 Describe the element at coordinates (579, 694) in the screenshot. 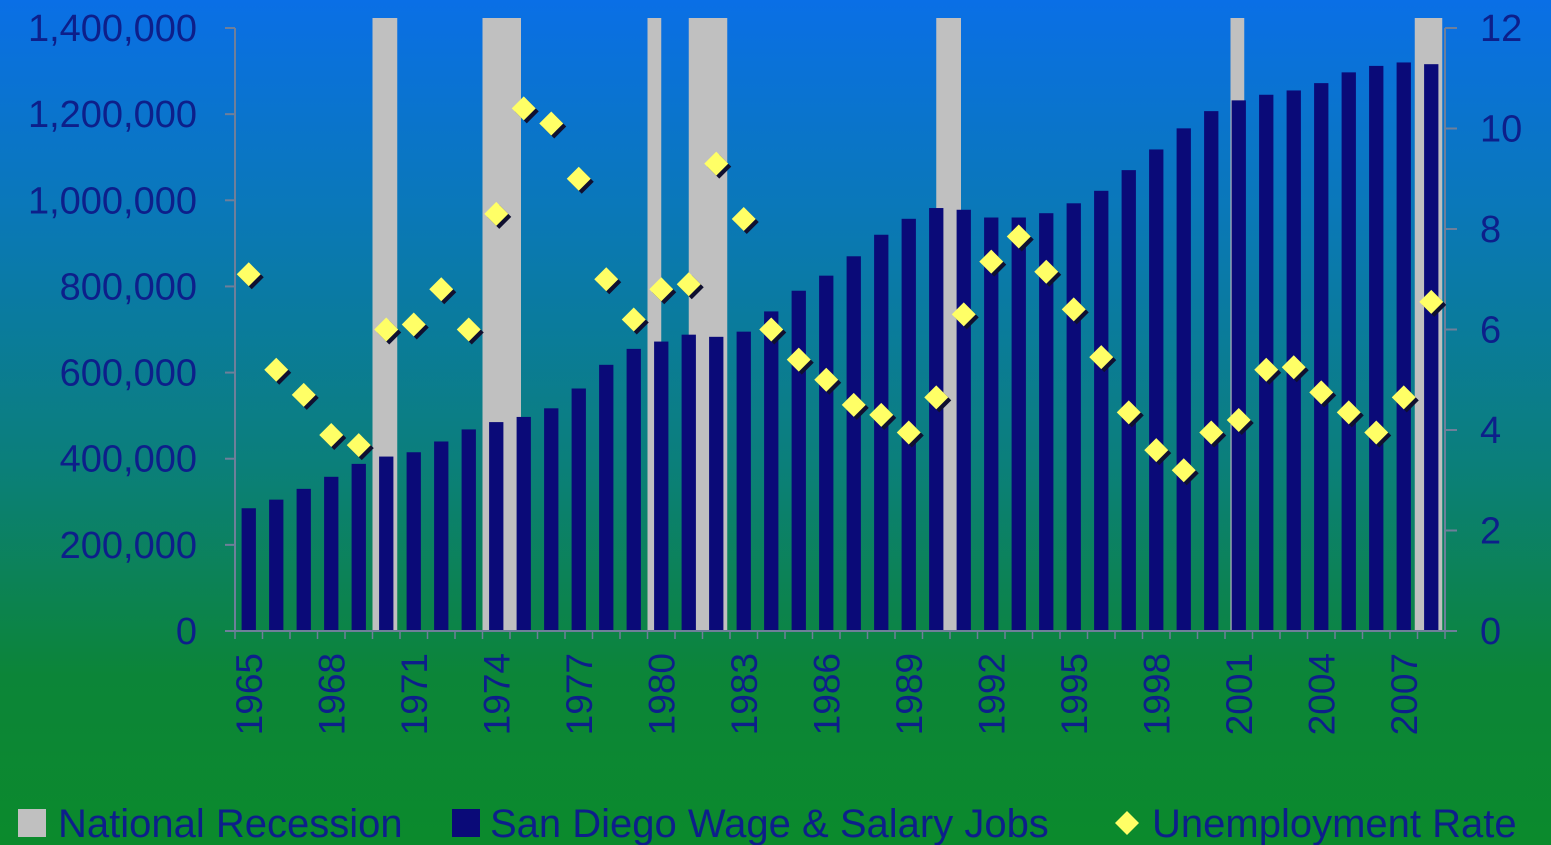

I see `x-tick-label: 1977` at that location.